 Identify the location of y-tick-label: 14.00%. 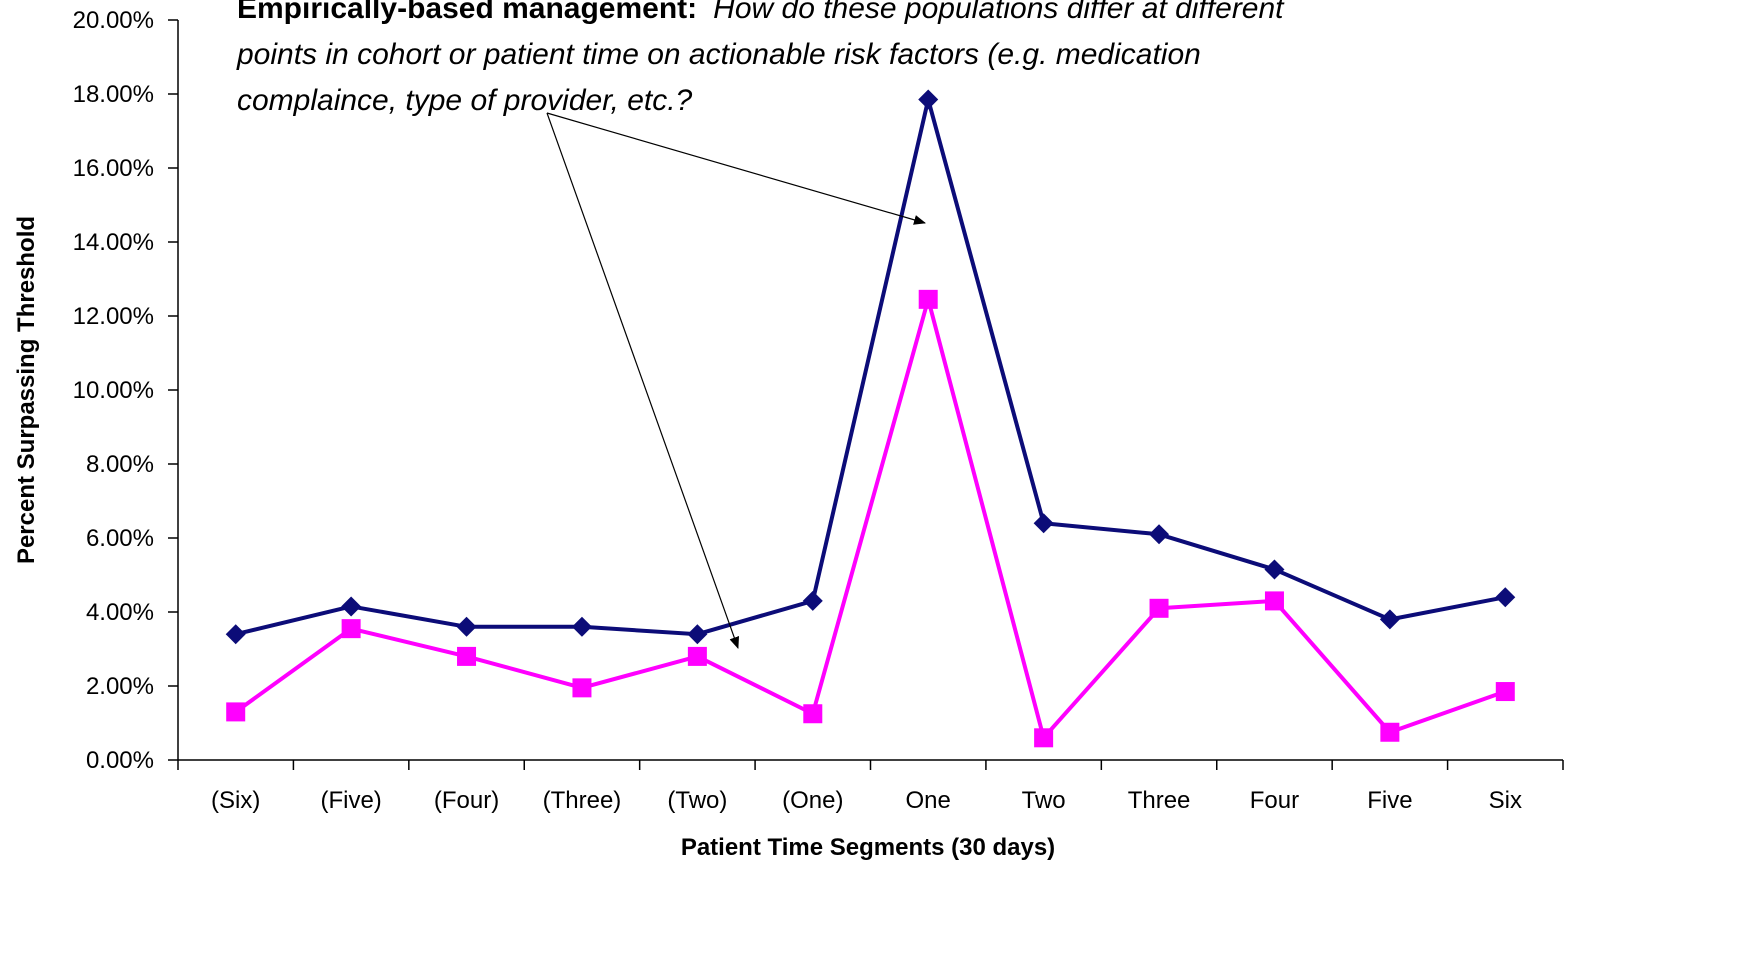
(113, 242).